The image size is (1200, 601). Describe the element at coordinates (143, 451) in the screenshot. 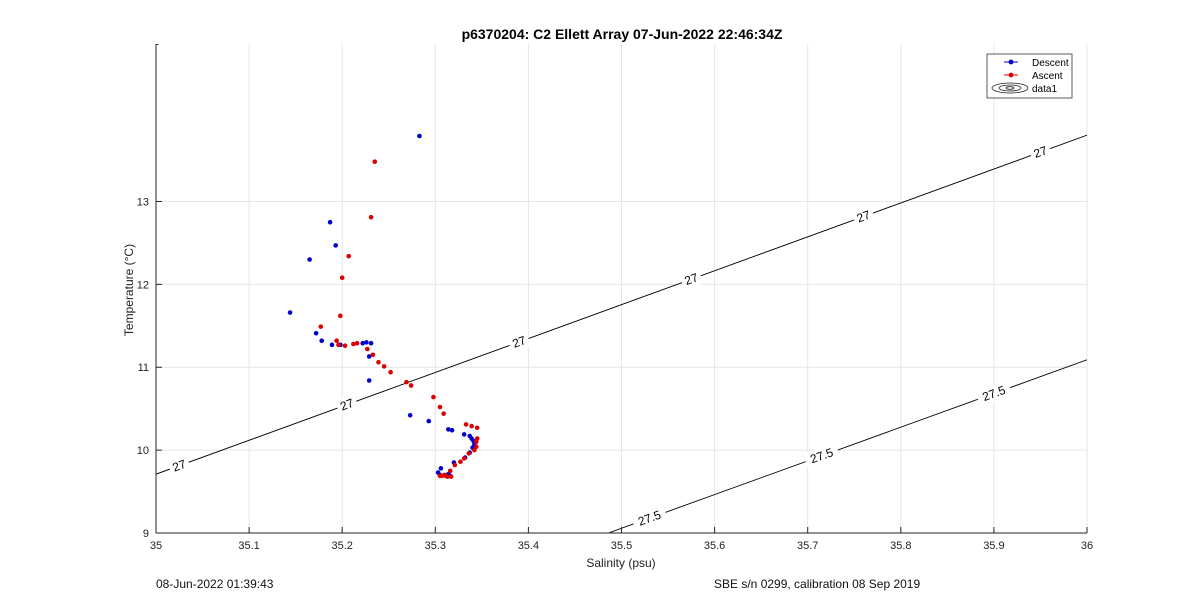

I see `y-tick-label: 10` at that location.